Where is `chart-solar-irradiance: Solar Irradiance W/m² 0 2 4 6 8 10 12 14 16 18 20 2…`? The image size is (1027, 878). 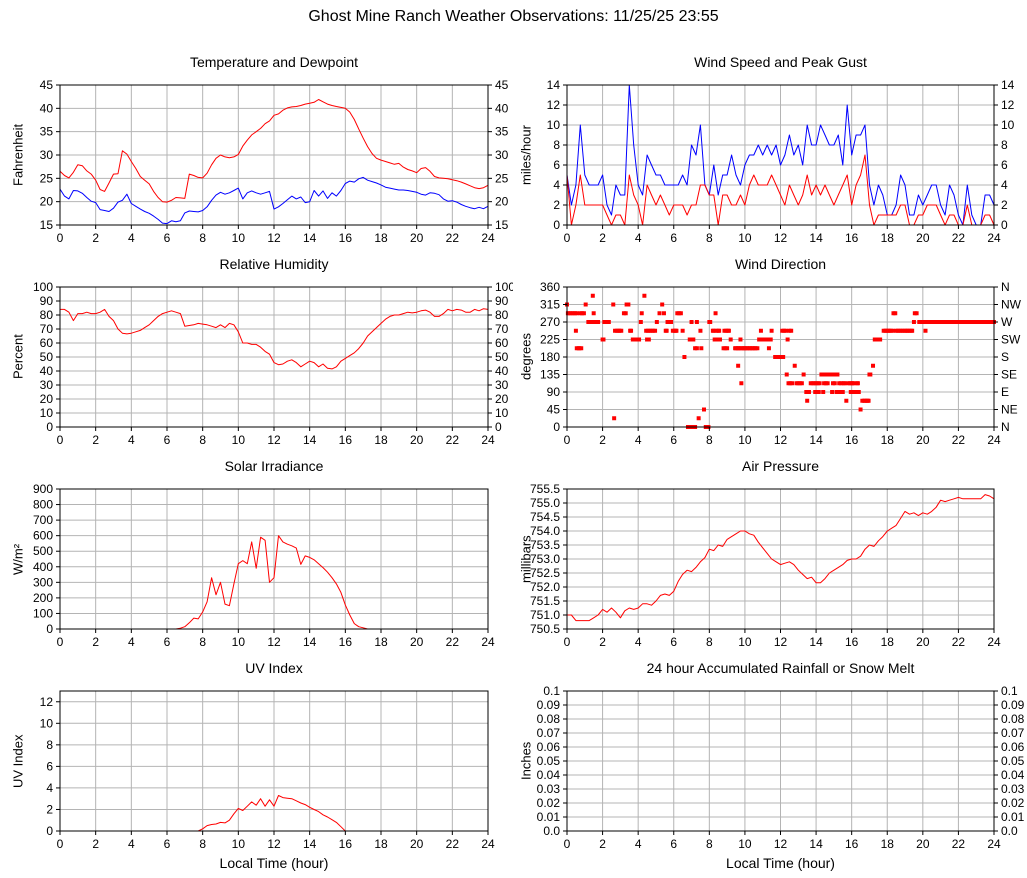
chart-solar-irradiance: Solar Irradiance W/m² 0 2 4 6 8 10 12 14 16 18 20 2… is located at coordinates (256, 551).